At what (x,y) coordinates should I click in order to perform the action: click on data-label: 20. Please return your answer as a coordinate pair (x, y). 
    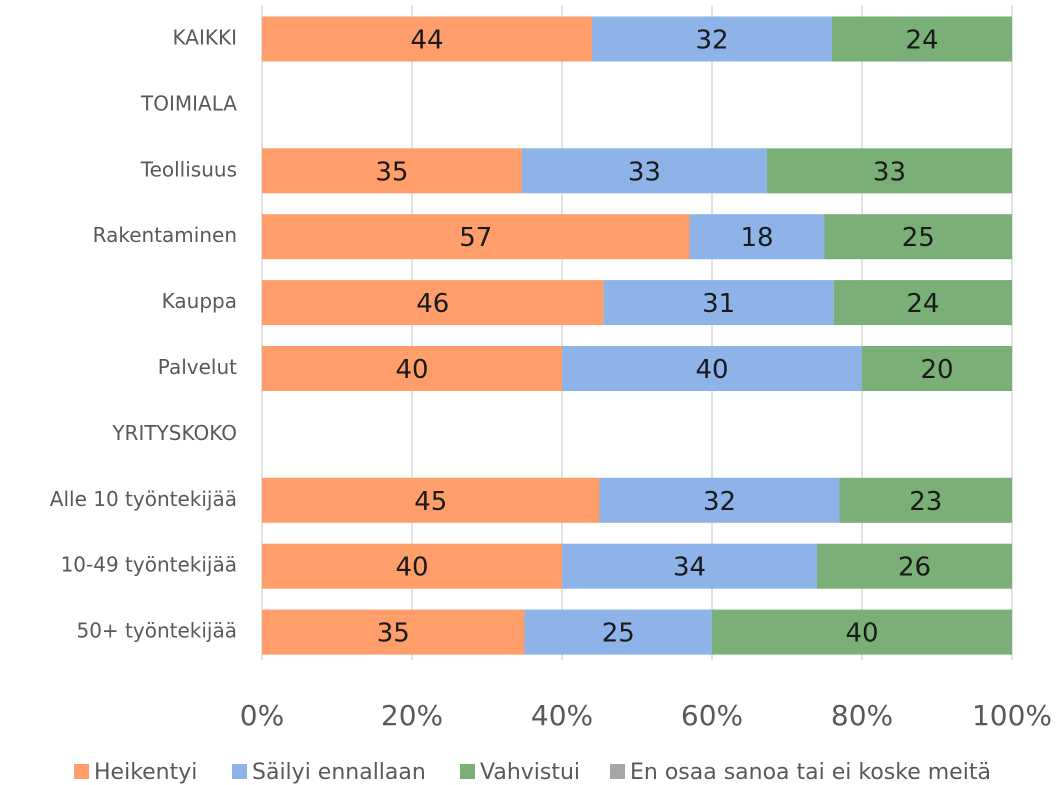
    Looking at the image, I should click on (936, 370).